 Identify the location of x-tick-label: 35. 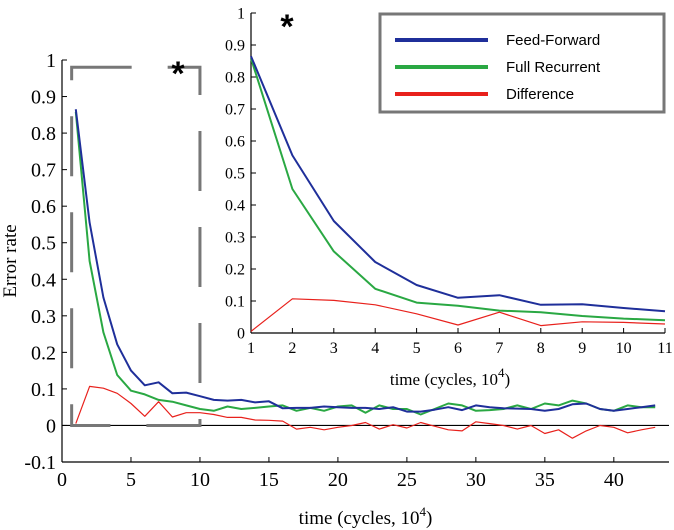
(545, 480).